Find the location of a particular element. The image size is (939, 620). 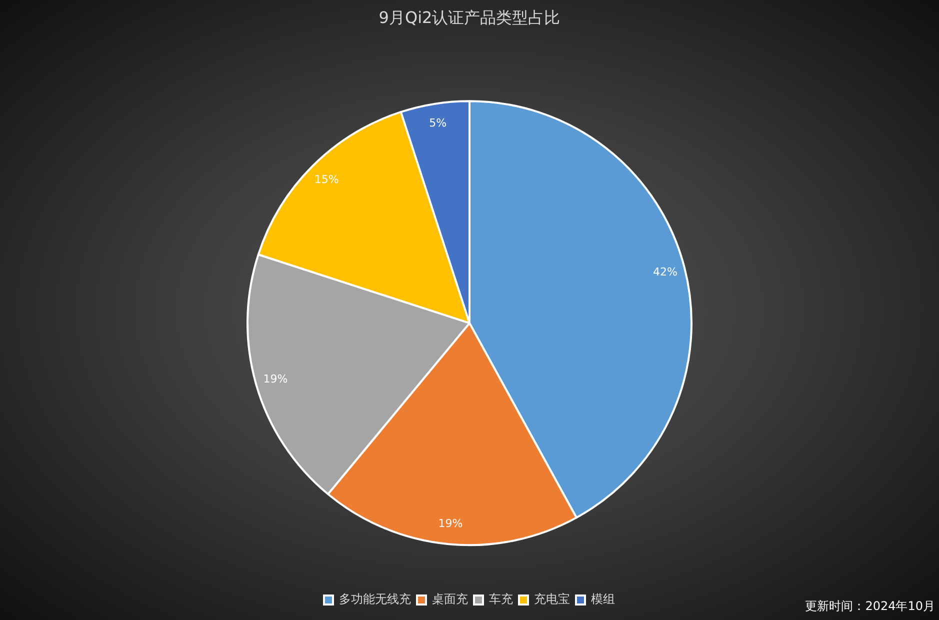

data-label: 15% is located at coordinates (326, 179).